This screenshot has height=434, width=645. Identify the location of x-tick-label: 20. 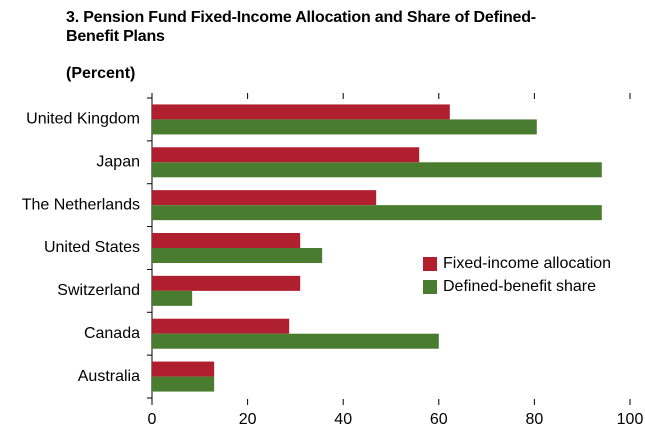
(248, 419).